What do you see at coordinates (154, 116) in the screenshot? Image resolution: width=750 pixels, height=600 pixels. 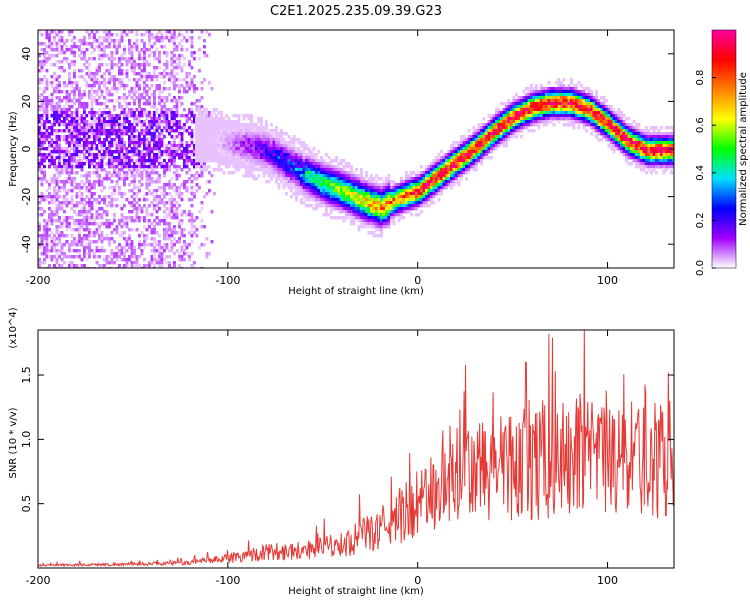 I see `heatmap-cell-2089` at bounding box center [154, 116].